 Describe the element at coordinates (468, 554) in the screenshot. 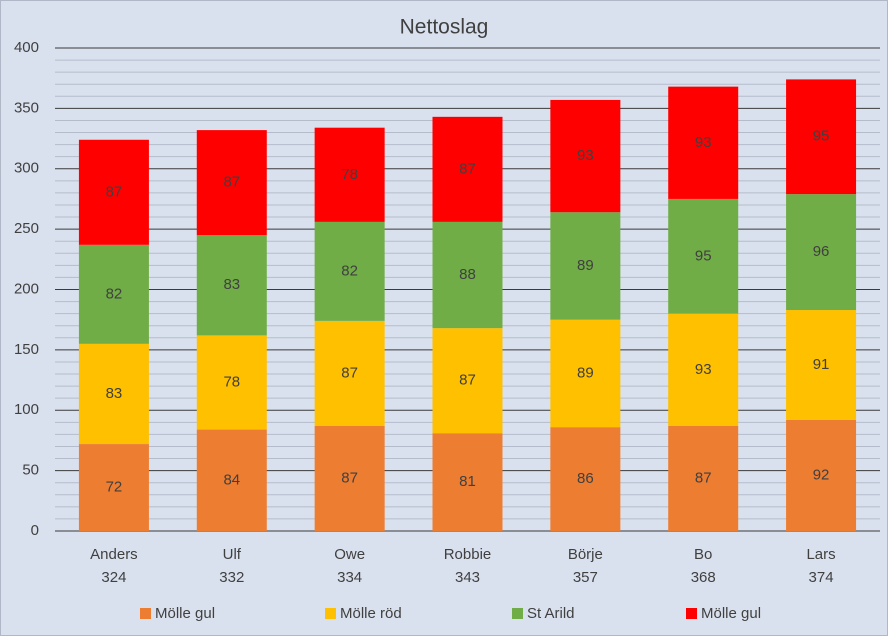

I see `x-tick-label: Robbie` at that location.